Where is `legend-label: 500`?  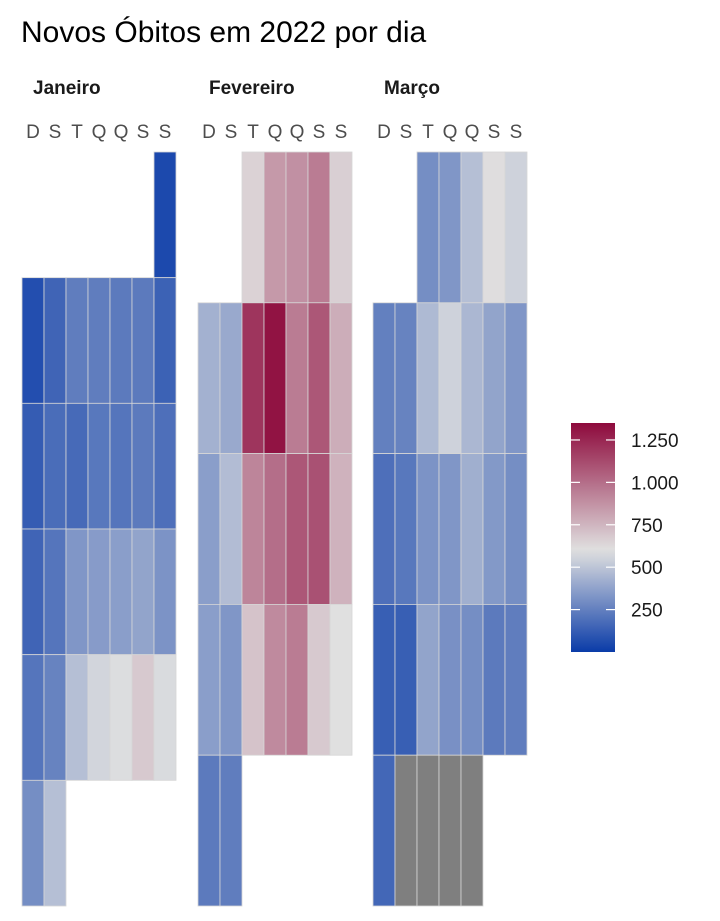 legend-label: 500 is located at coordinates (647, 568).